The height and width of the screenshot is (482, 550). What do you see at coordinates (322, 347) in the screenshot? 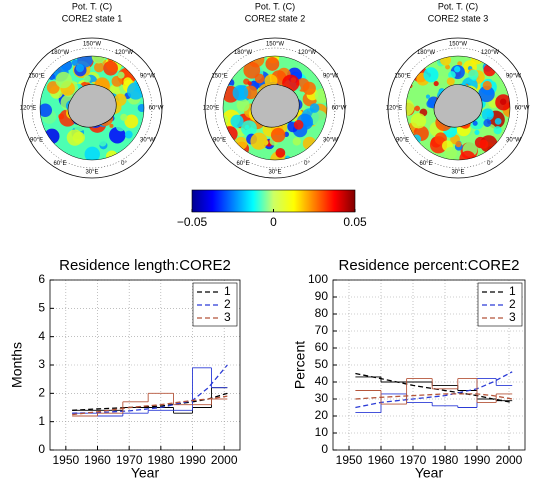
I see `y-tick-label: 60` at bounding box center [322, 347].